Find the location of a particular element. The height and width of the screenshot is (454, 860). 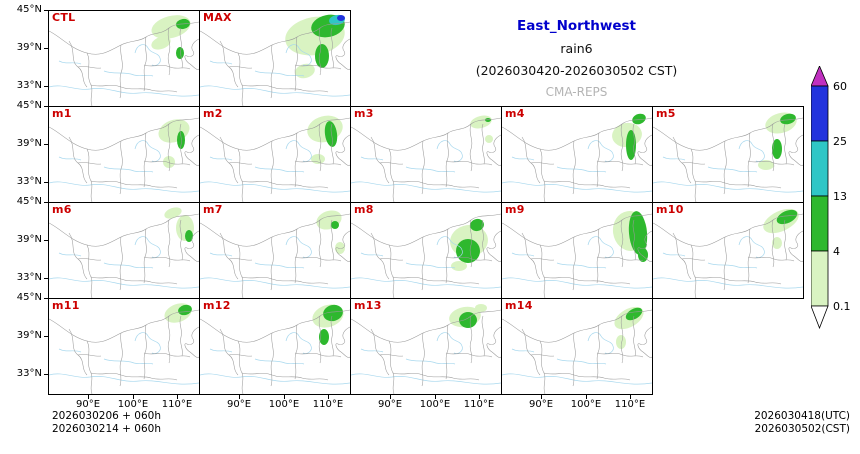

init-time-line-1: 2026030206 + 060h is located at coordinates (106, 416).